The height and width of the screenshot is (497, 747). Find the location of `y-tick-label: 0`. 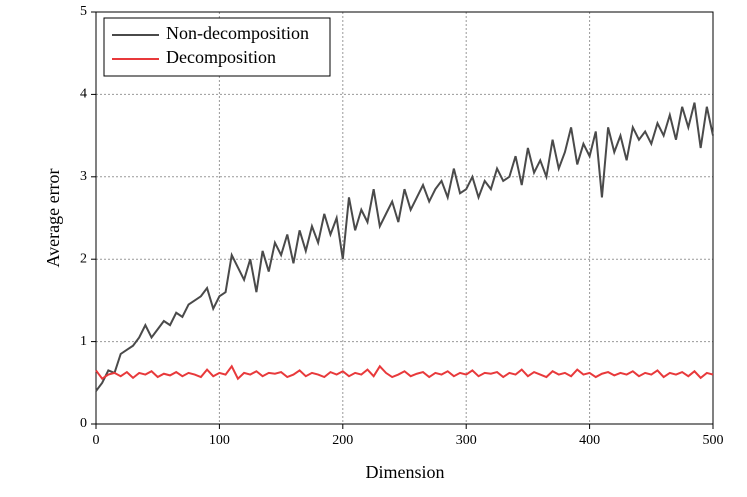

y-tick-label: 0 is located at coordinates (83, 423).